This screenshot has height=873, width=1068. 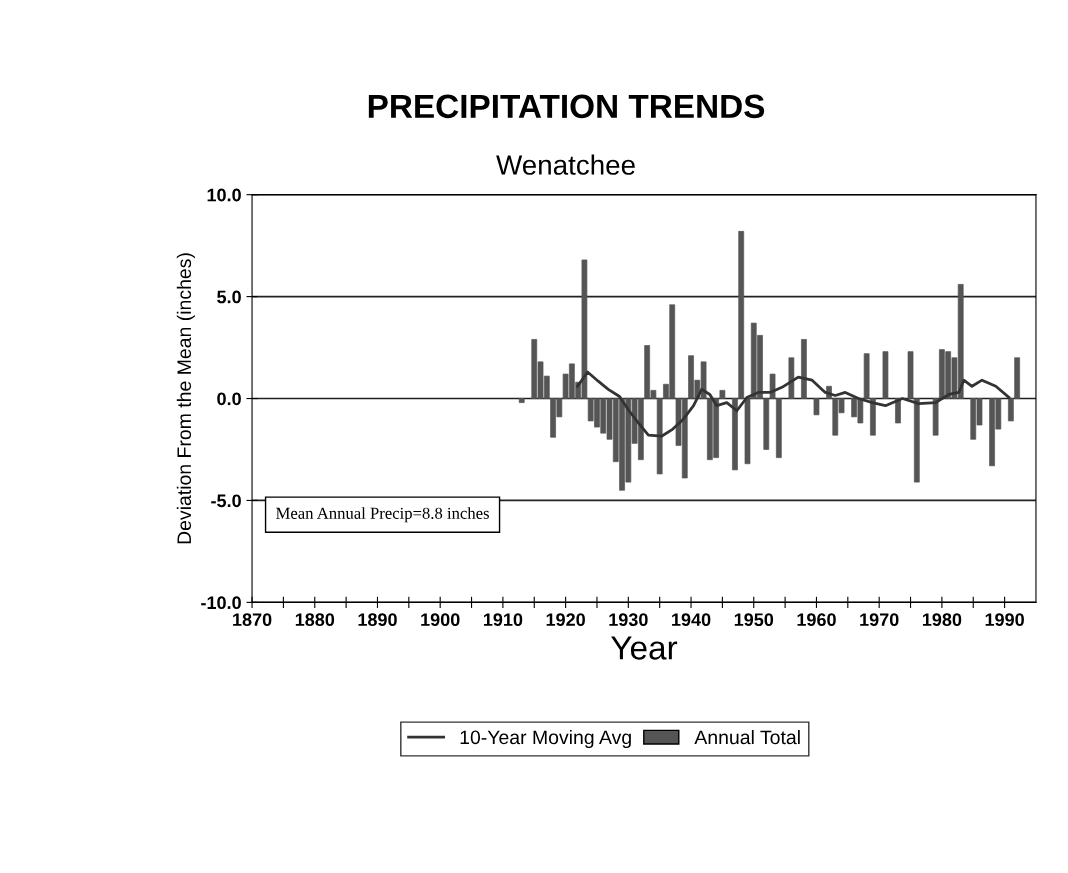 I want to click on annotation: Mean Annual Precip=8.8 inches, so click(x=382, y=515).